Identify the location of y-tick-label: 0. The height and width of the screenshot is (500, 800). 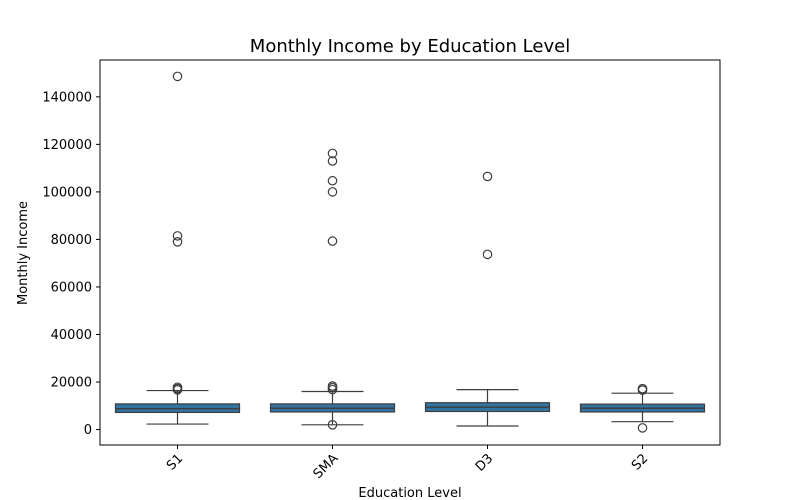
(88, 430).